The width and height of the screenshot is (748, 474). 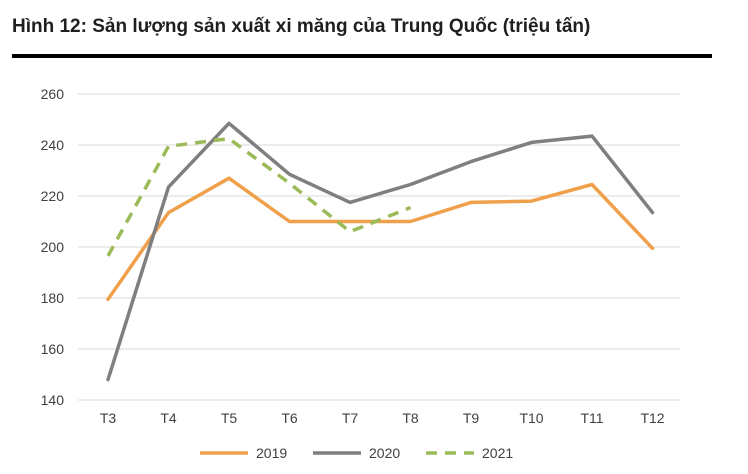 What do you see at coordinates (497, 453) in the screenshot?
I see `legend-label-2021: 2021` at bounding box center [497, 453].